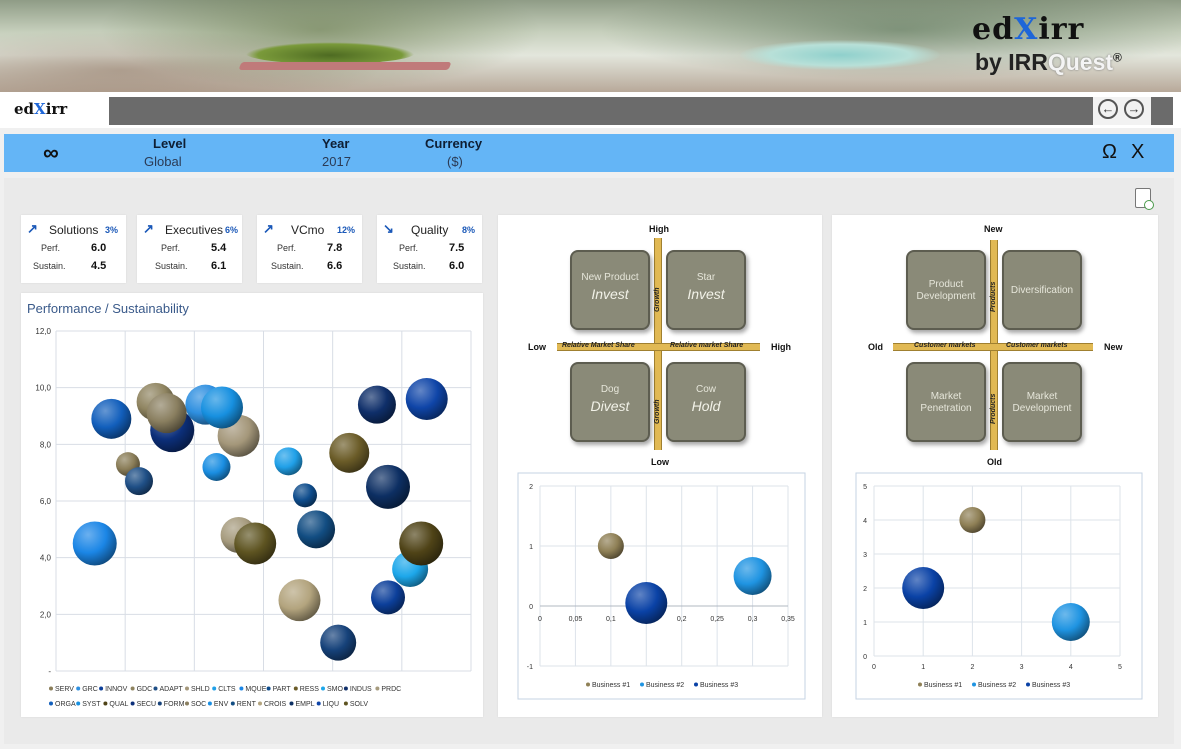 The width and height of the screenshot is (1181, 749). Describe the element at coordinates (993, 229) in the screenshot. I see `ansoff-new-top-label: New` at that location.